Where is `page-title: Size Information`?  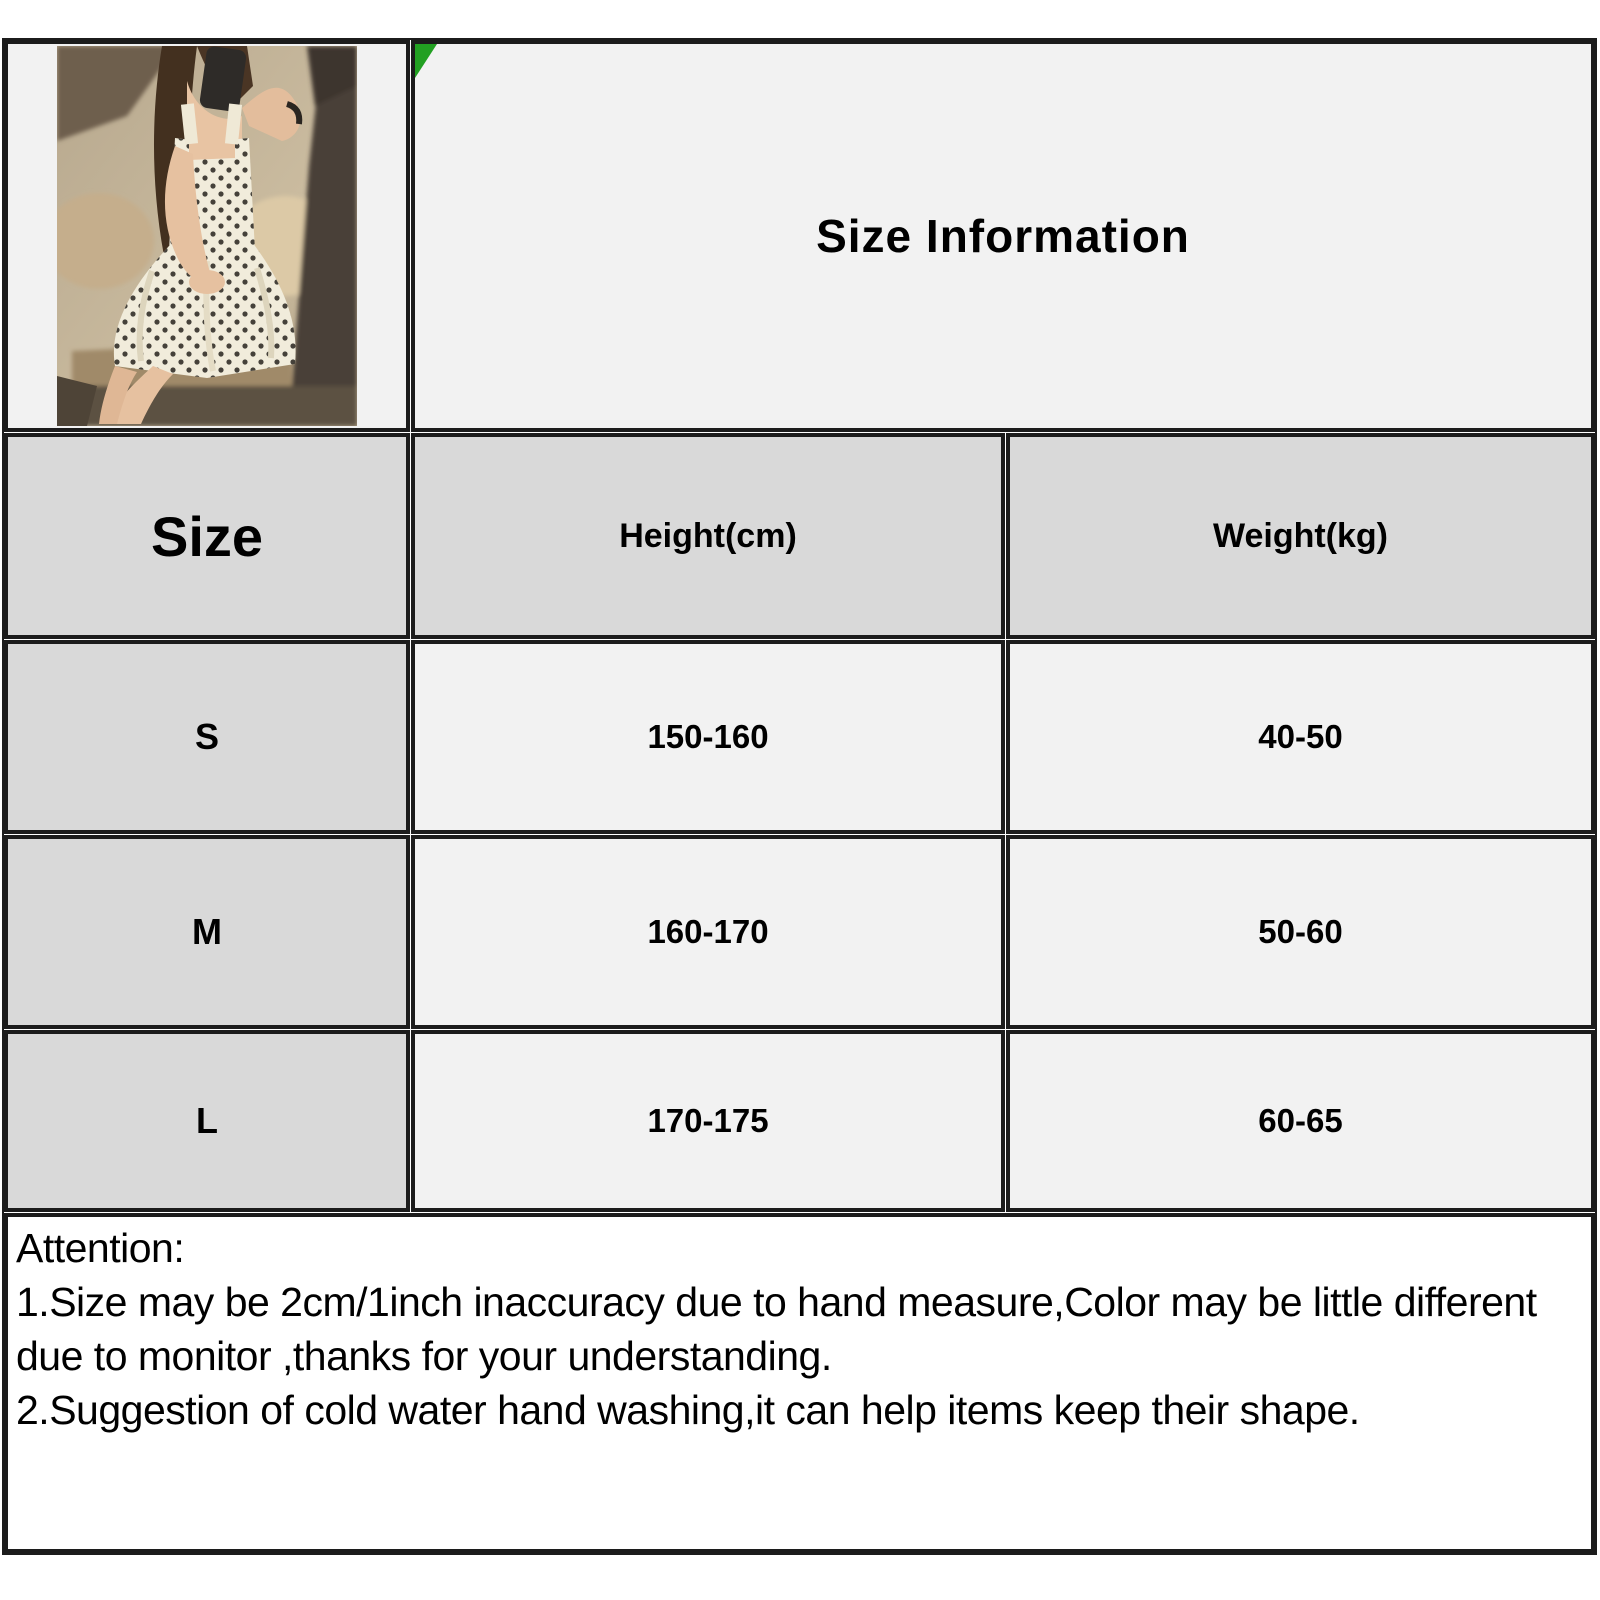
page-title: Size Information is located at coordinates (1003, 236).